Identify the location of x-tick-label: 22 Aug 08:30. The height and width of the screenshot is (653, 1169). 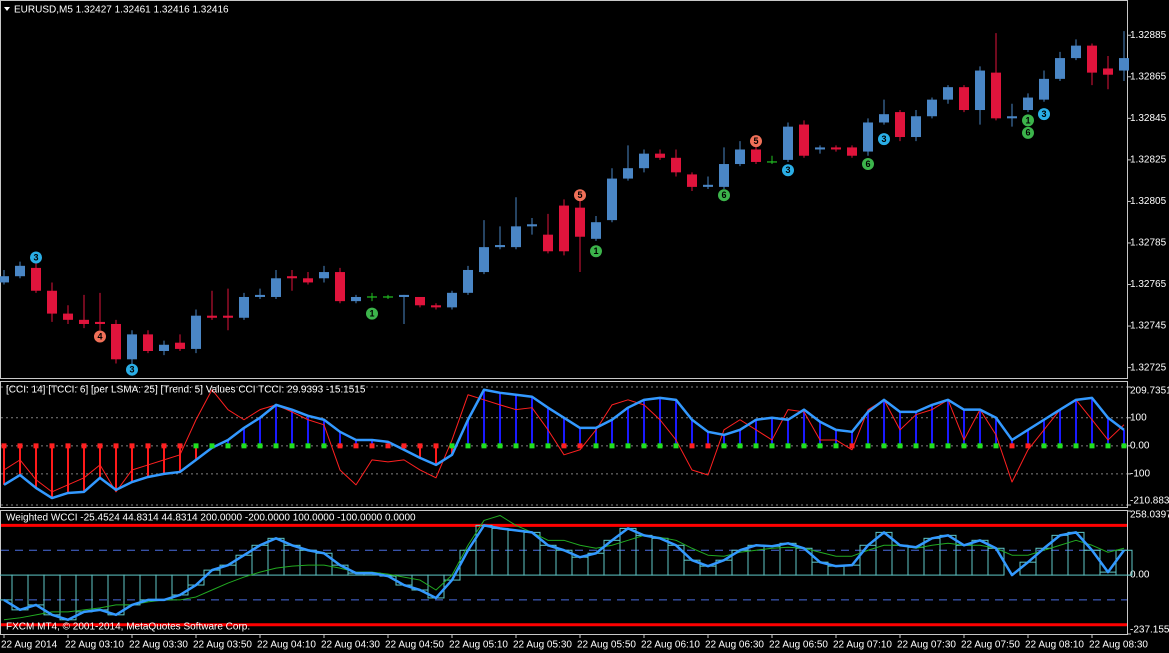
(1118, 645).